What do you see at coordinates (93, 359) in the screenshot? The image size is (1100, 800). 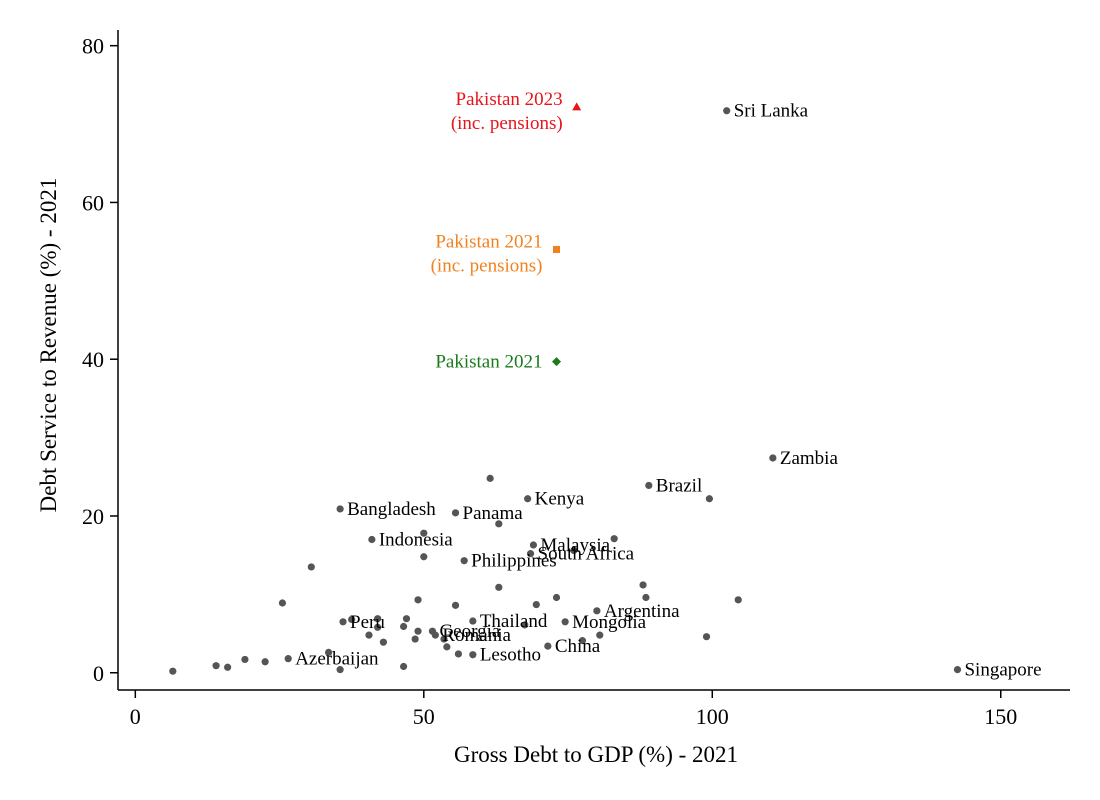 I see `y-tick-label: 40` at bounding box center [93, 359].